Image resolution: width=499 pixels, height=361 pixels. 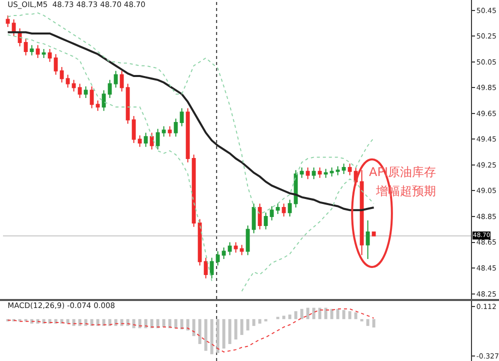 I want to click on line-series, so click(x=190, y=330).